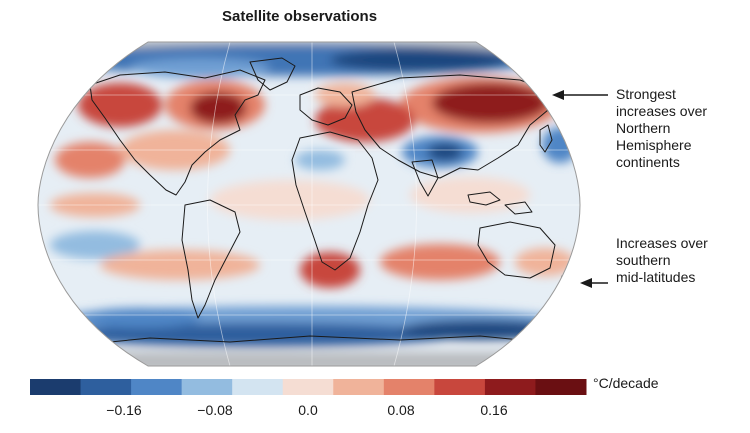  What do you see at coordinates (594, 283) in the screenshot?
I see `annotation-arrow-southern` at bounding box center [594, 283].